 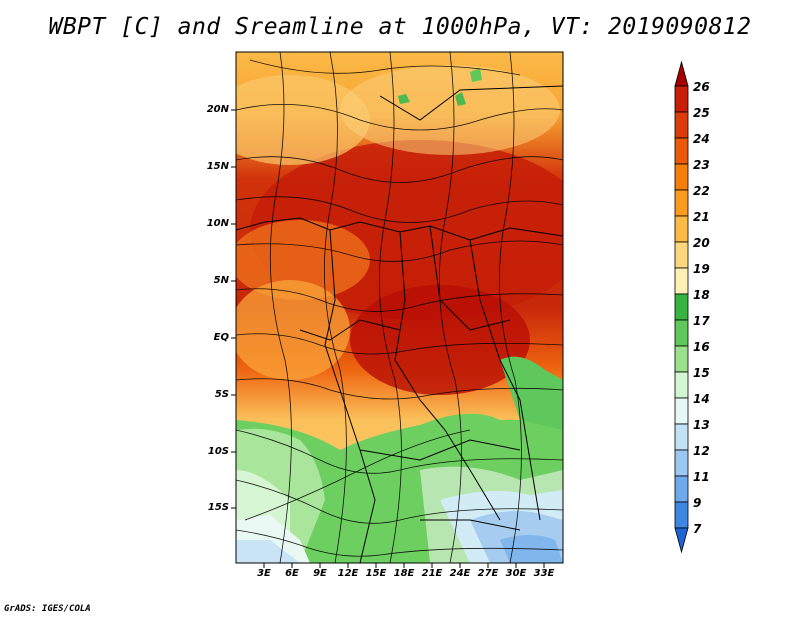 What do you see at coordinates (701, 139) in the screenshot?
I see `colorbar-label: 24` at bounding box center [701, 139].